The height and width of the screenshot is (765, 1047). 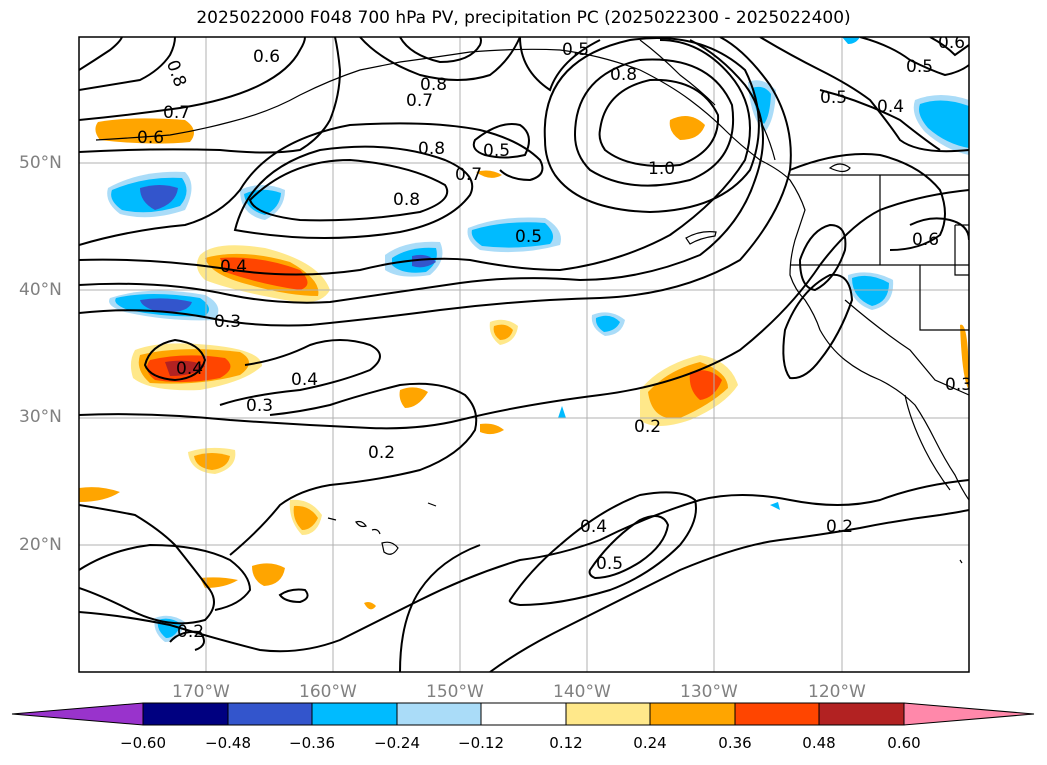 What do you see at coordinates (566, 743) in the screenshot?
I see `colorbar-tick-label: 0.12` at bounding box center [566, 743].